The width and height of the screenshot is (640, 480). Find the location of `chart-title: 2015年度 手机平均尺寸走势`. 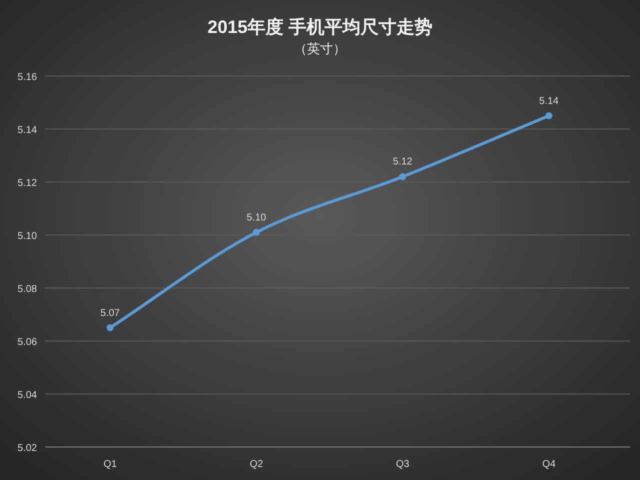

chart-title: 2015年度 手机平均尺寸走势 is located at coordinates (320, 27).